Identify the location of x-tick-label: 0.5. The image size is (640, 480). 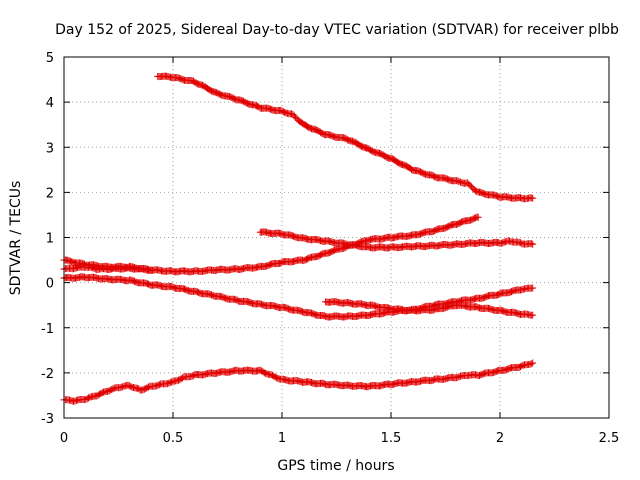
(173, 438).